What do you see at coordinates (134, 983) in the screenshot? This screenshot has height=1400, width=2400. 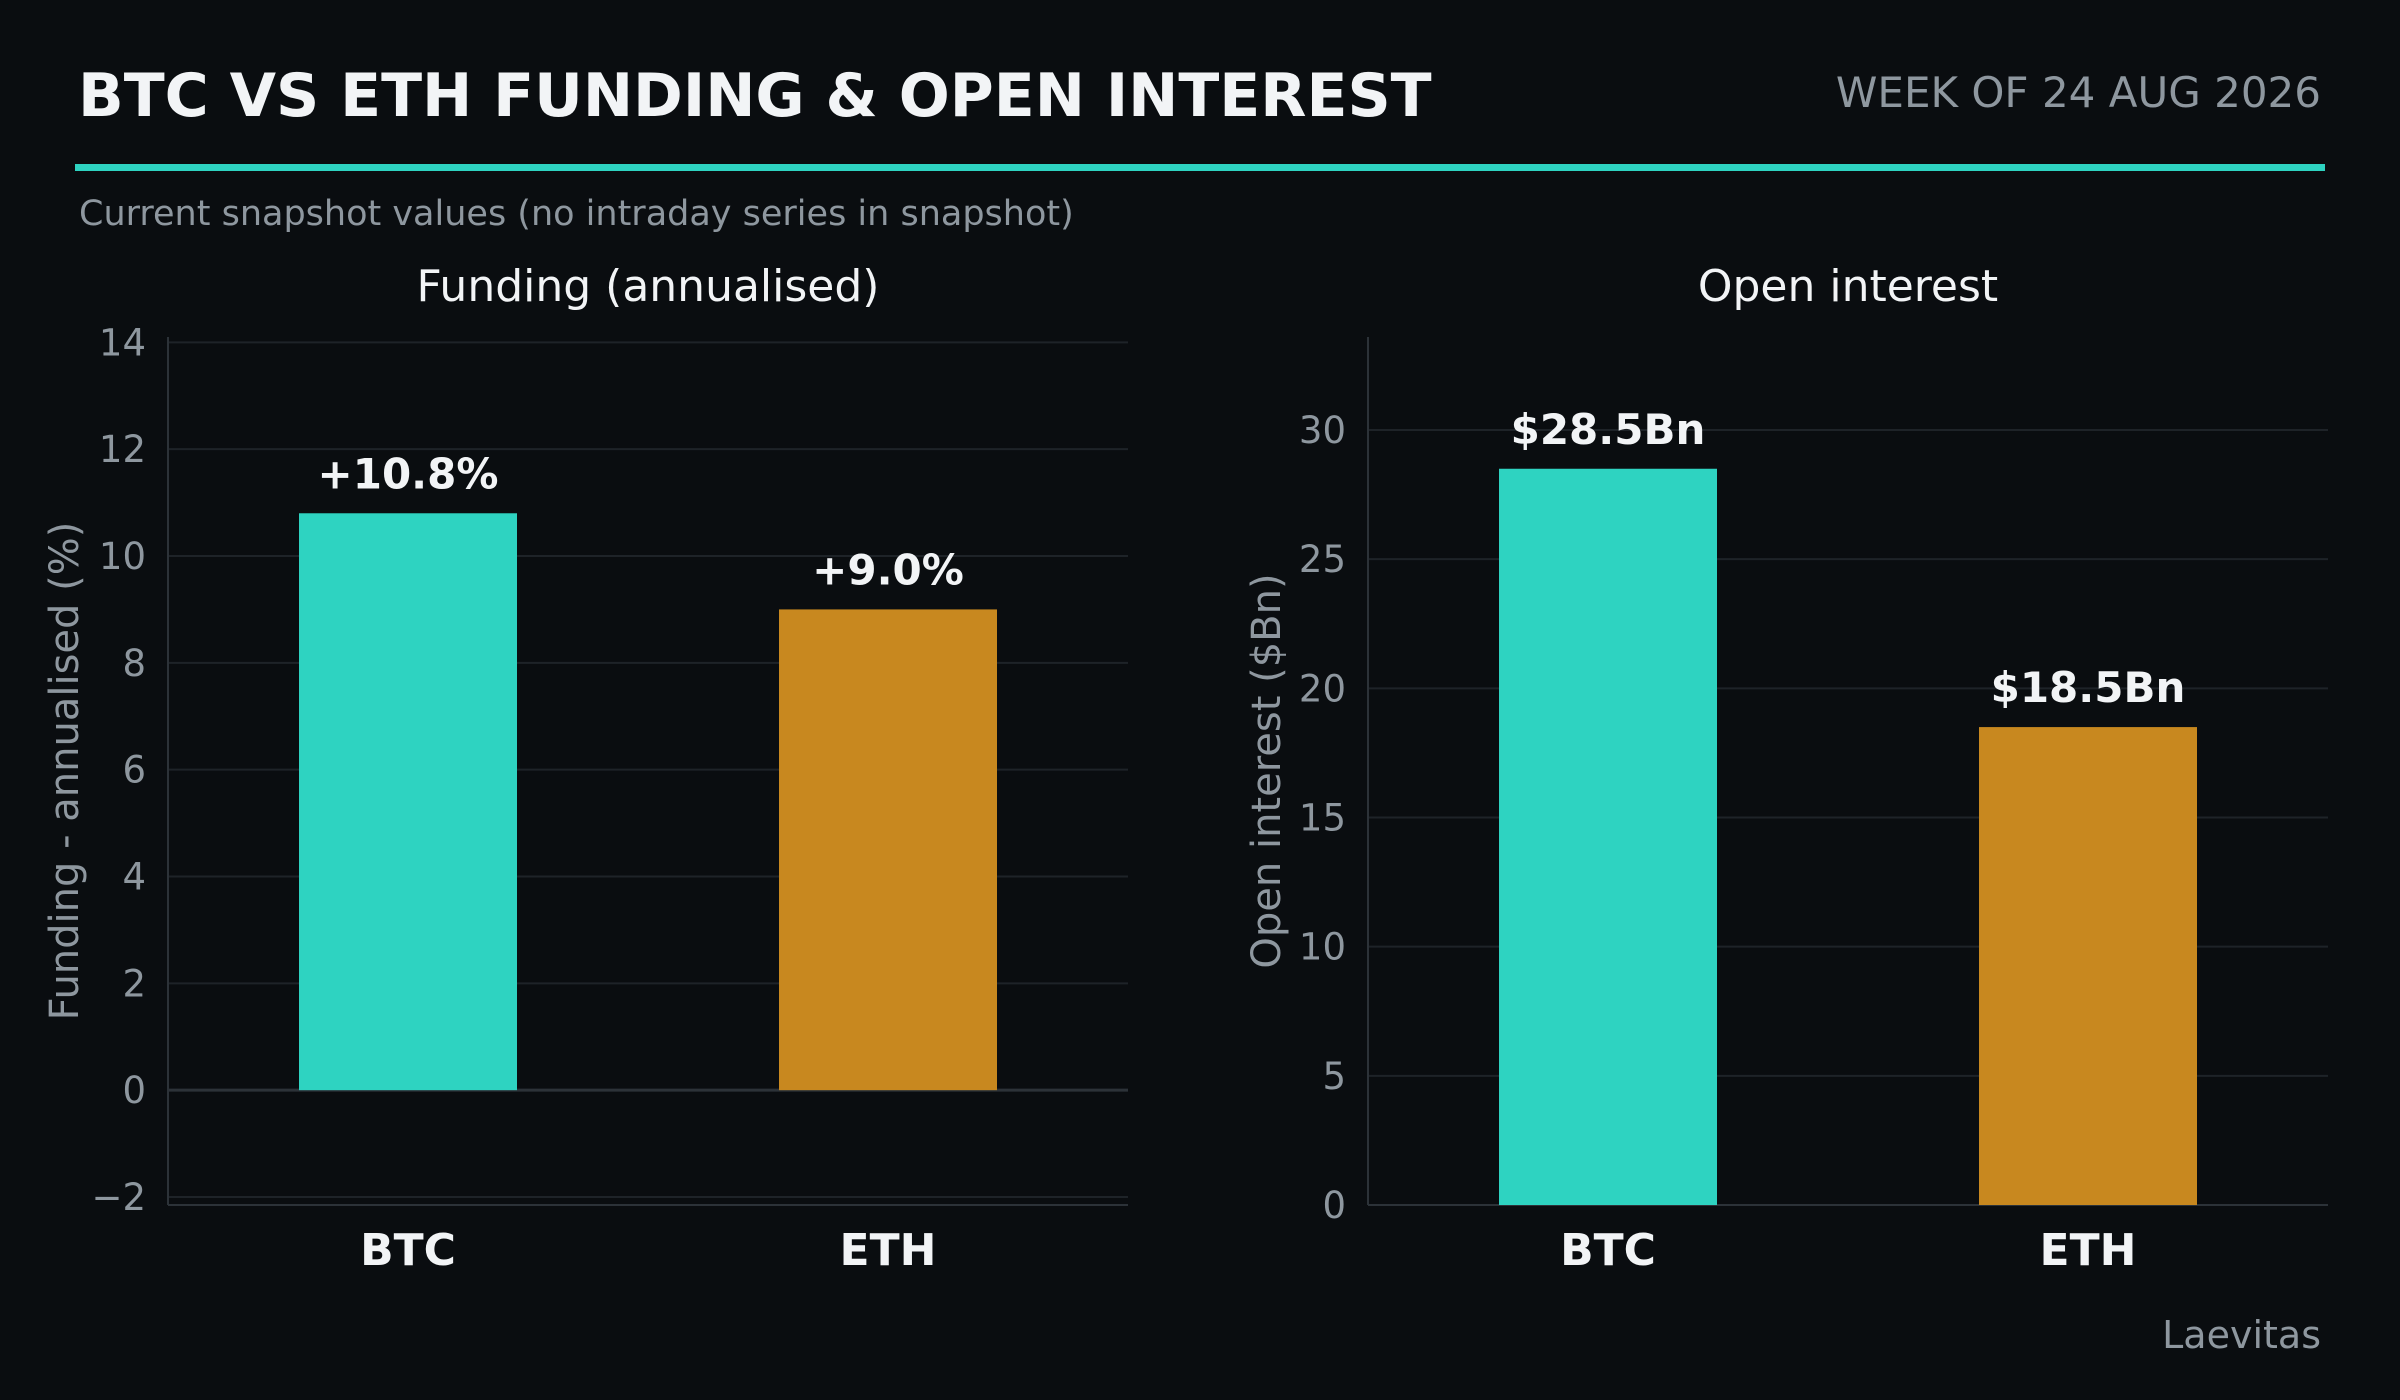 I see `funding-y-tick-label: 2` at bounding box center [134, 983].